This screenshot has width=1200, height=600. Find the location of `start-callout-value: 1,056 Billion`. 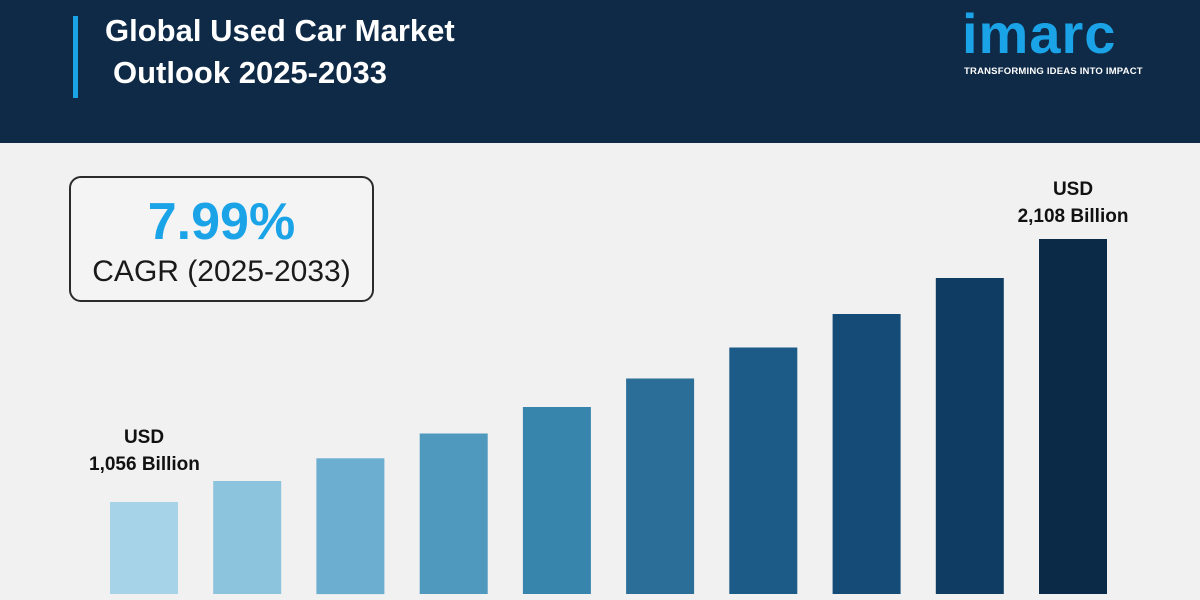

start-callout-value: 1,056 Billion is located at coordinates (144, 464).